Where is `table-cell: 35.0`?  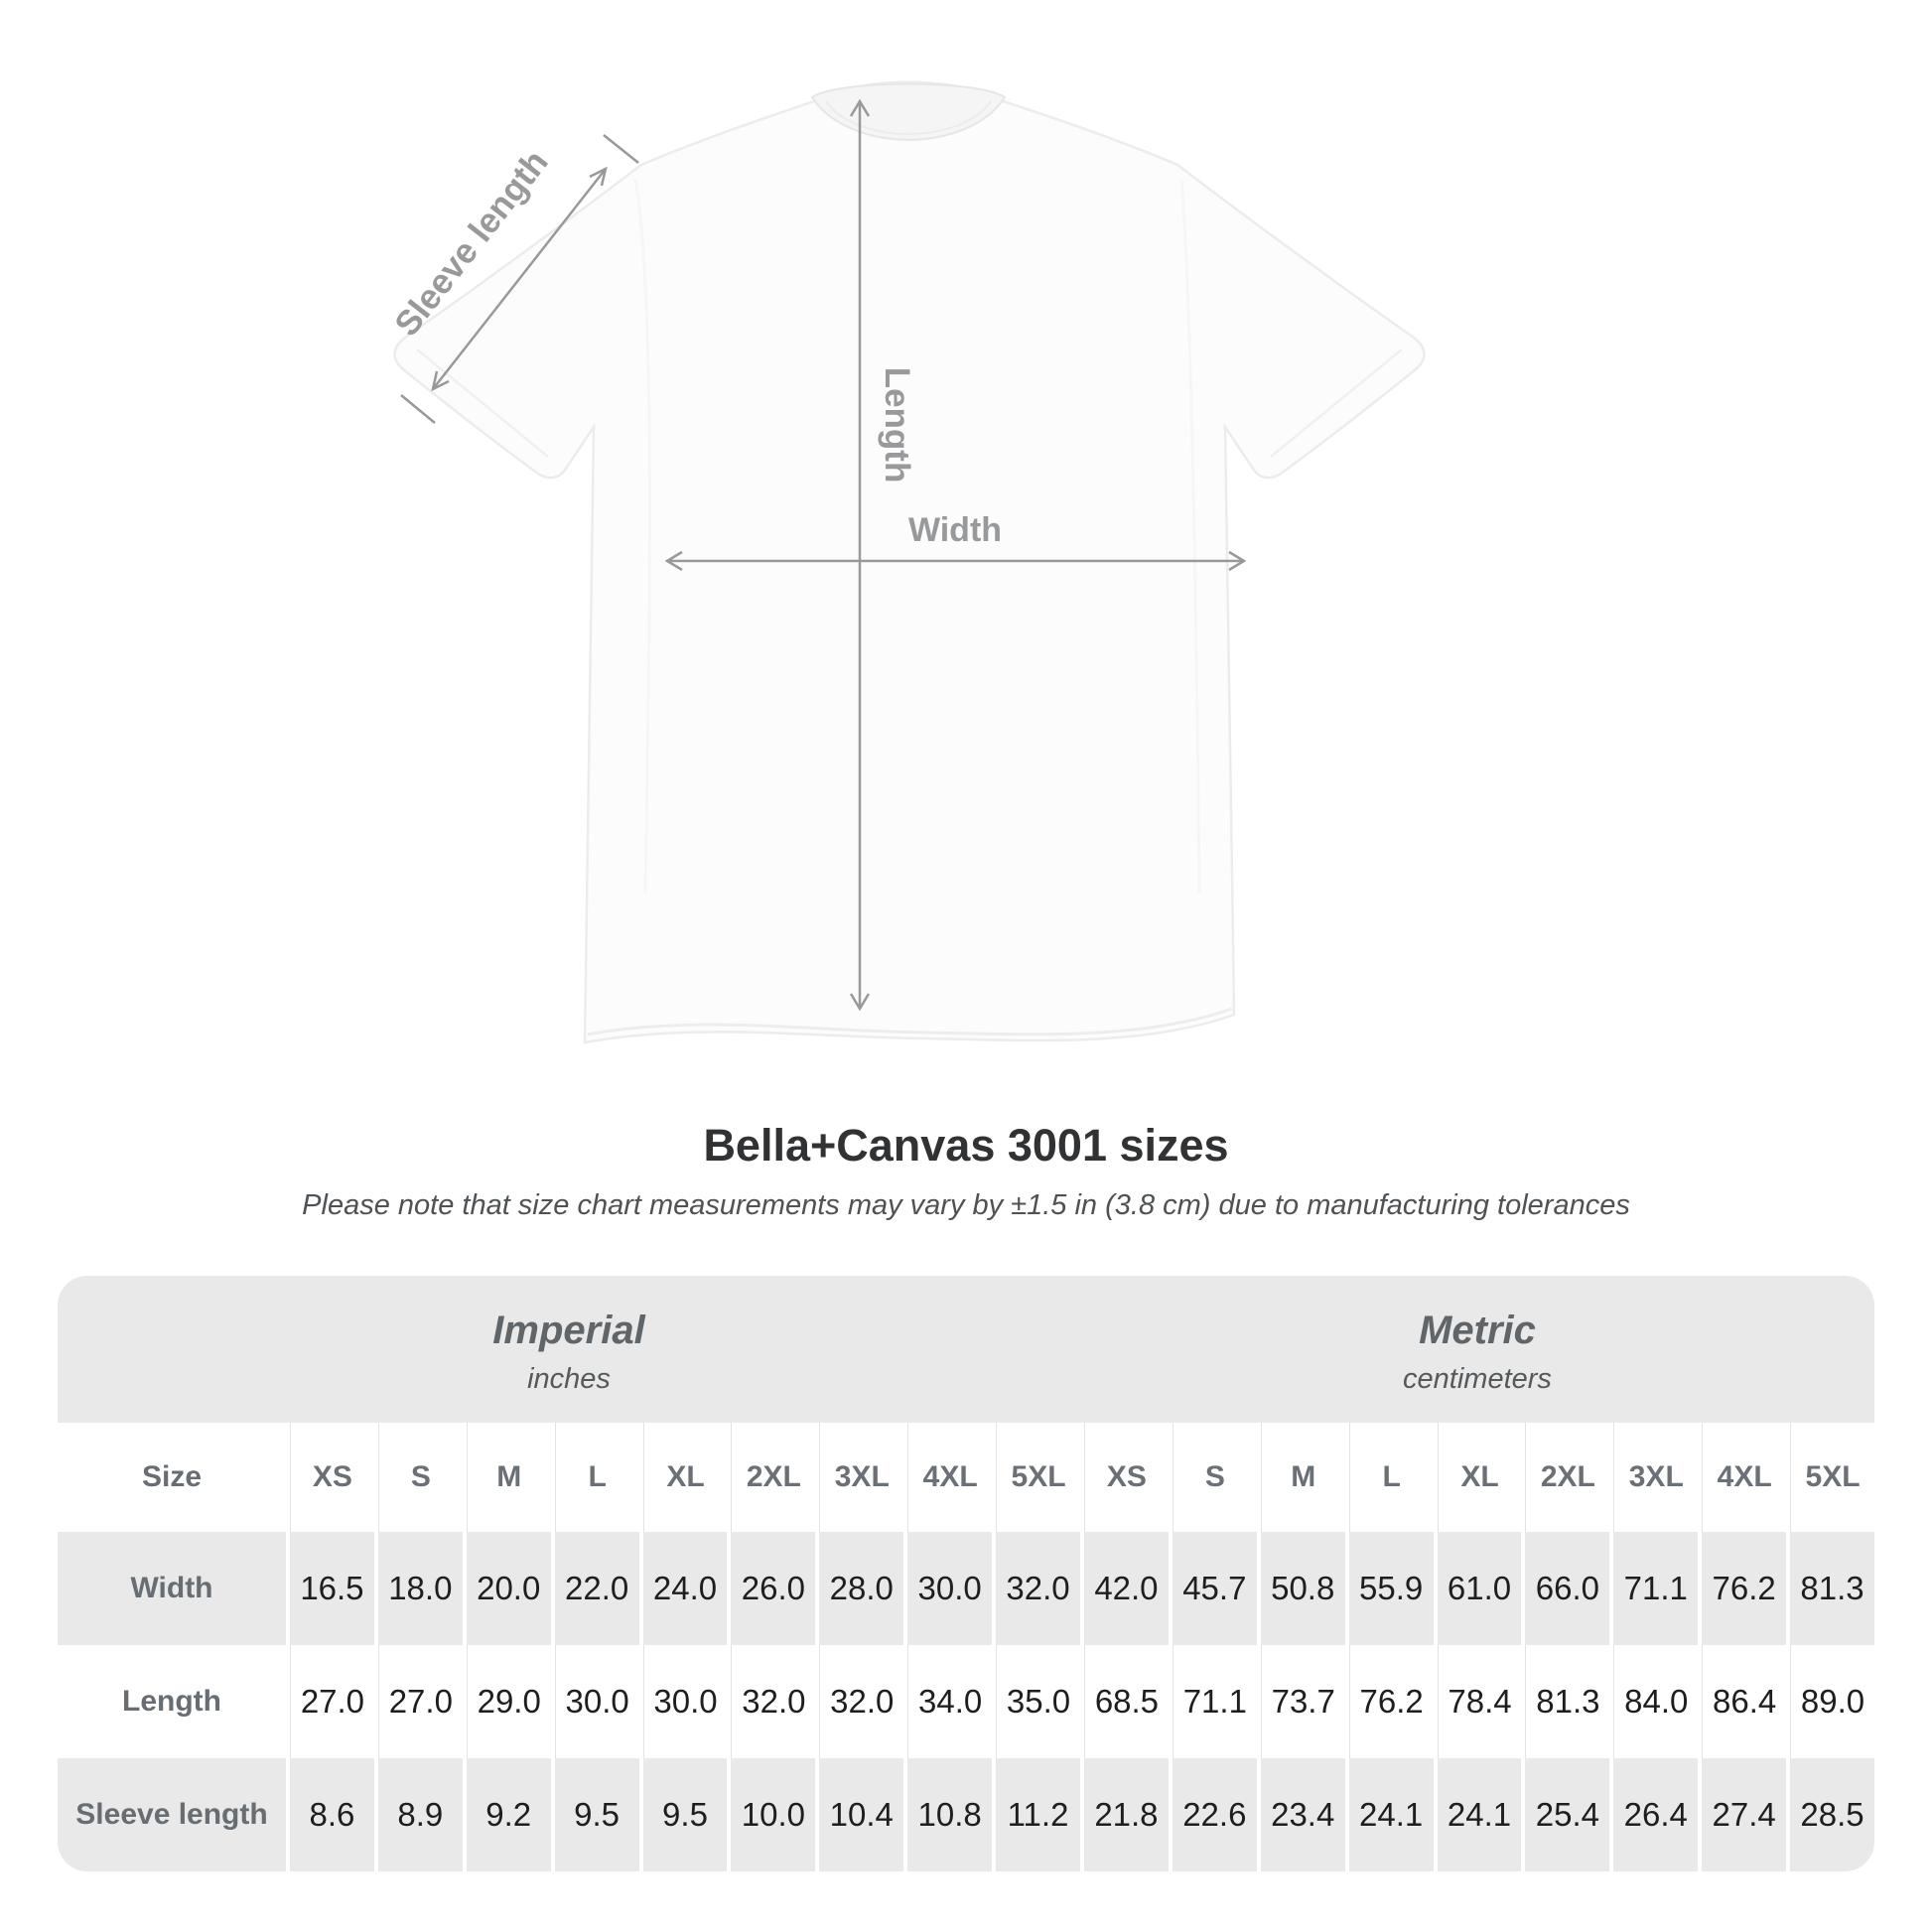 table-cell: 35.0 is located at coordinates (1038, 1701).